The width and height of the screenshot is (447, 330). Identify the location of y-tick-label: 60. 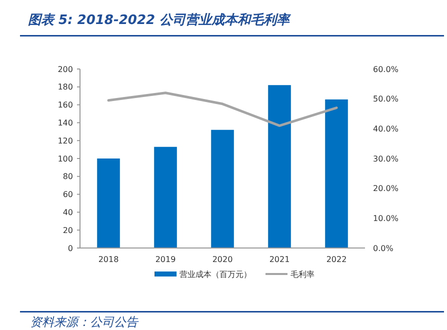
(67, 195).